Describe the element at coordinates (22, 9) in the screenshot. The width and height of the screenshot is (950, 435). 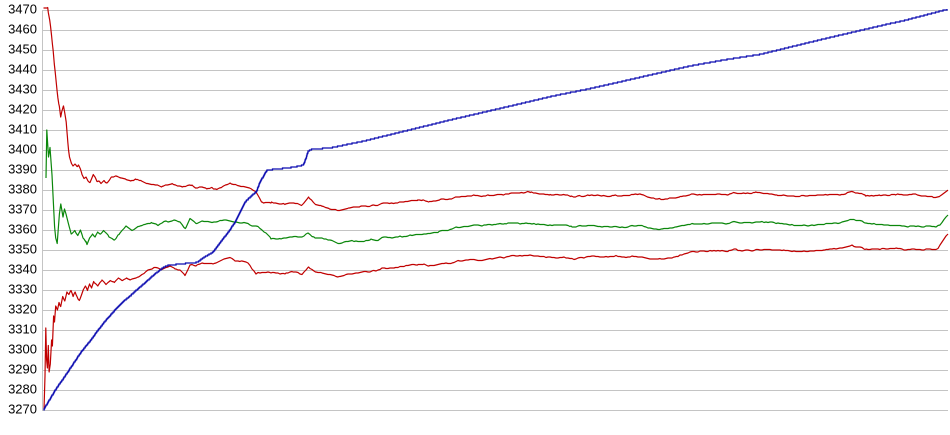
I see `svg-text: 3470` at that location.